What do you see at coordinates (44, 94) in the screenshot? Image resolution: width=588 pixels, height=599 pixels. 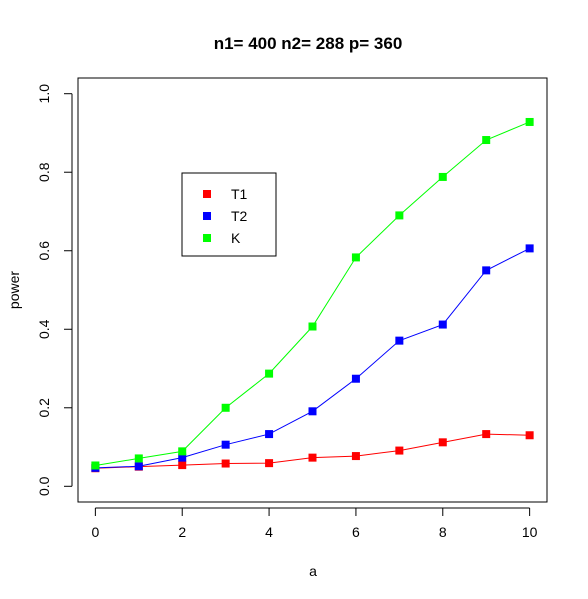 I see `y-tick-label: 1.0` at bounding box center [44, 94].